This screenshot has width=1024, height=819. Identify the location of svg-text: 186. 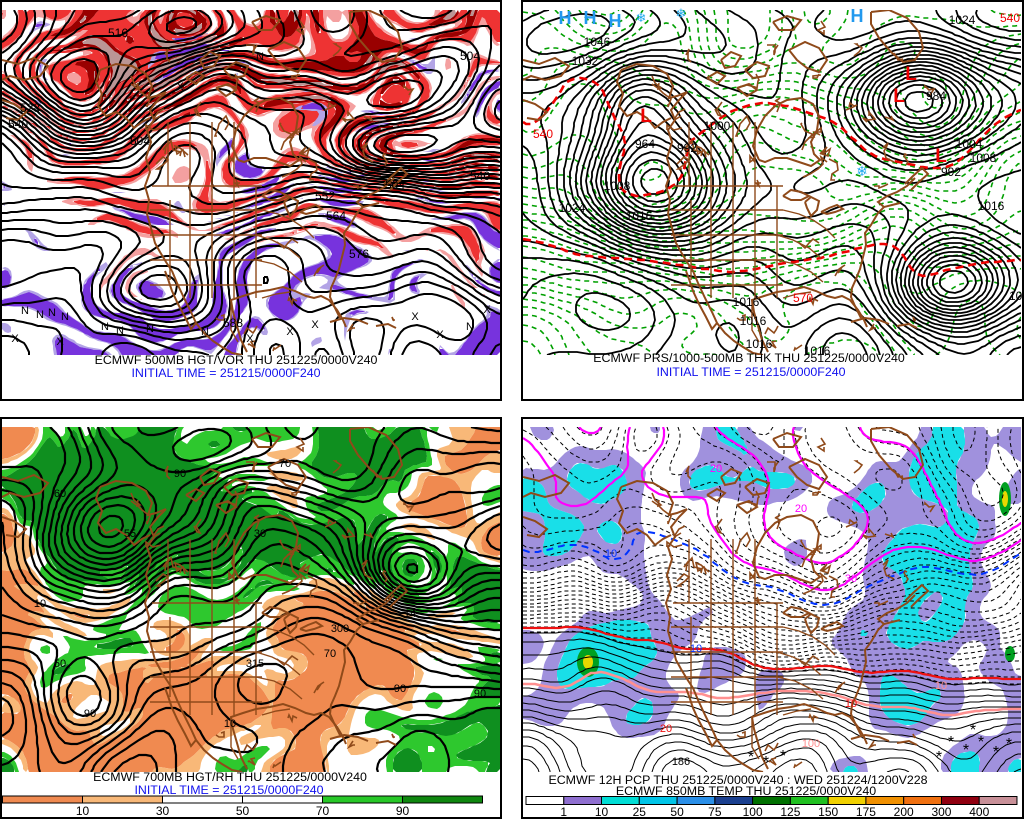
(681, 762).